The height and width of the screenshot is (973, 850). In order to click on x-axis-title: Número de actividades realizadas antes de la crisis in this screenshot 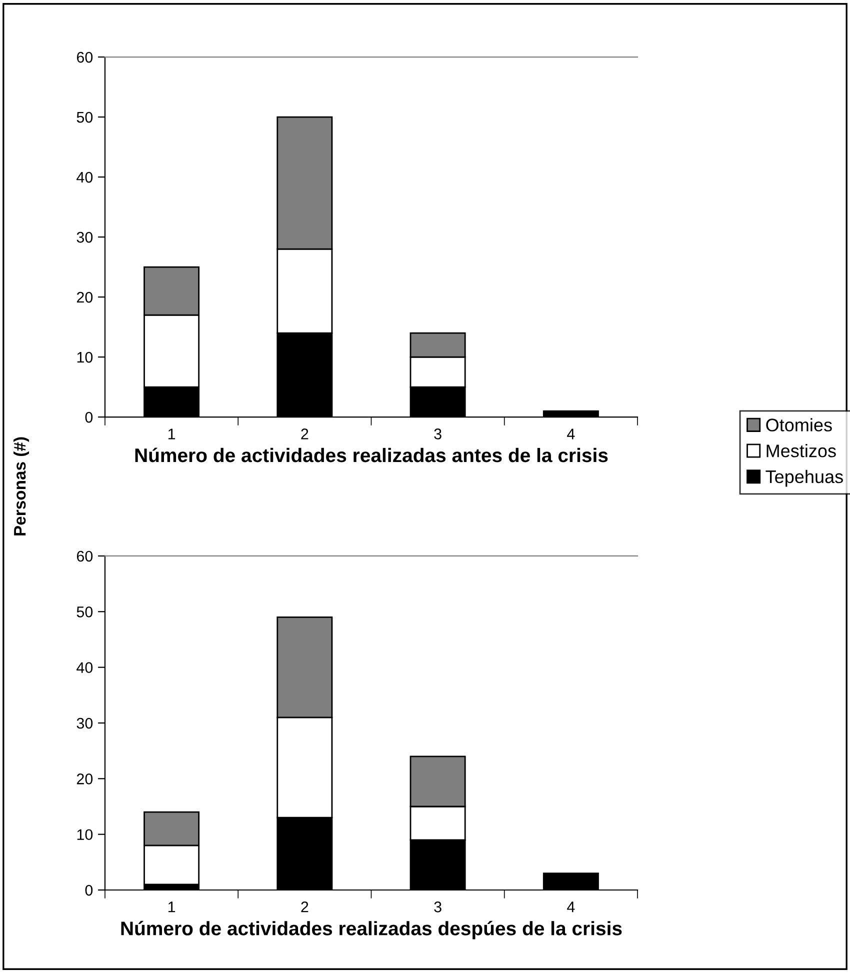, I will do `click(371, 455)`.